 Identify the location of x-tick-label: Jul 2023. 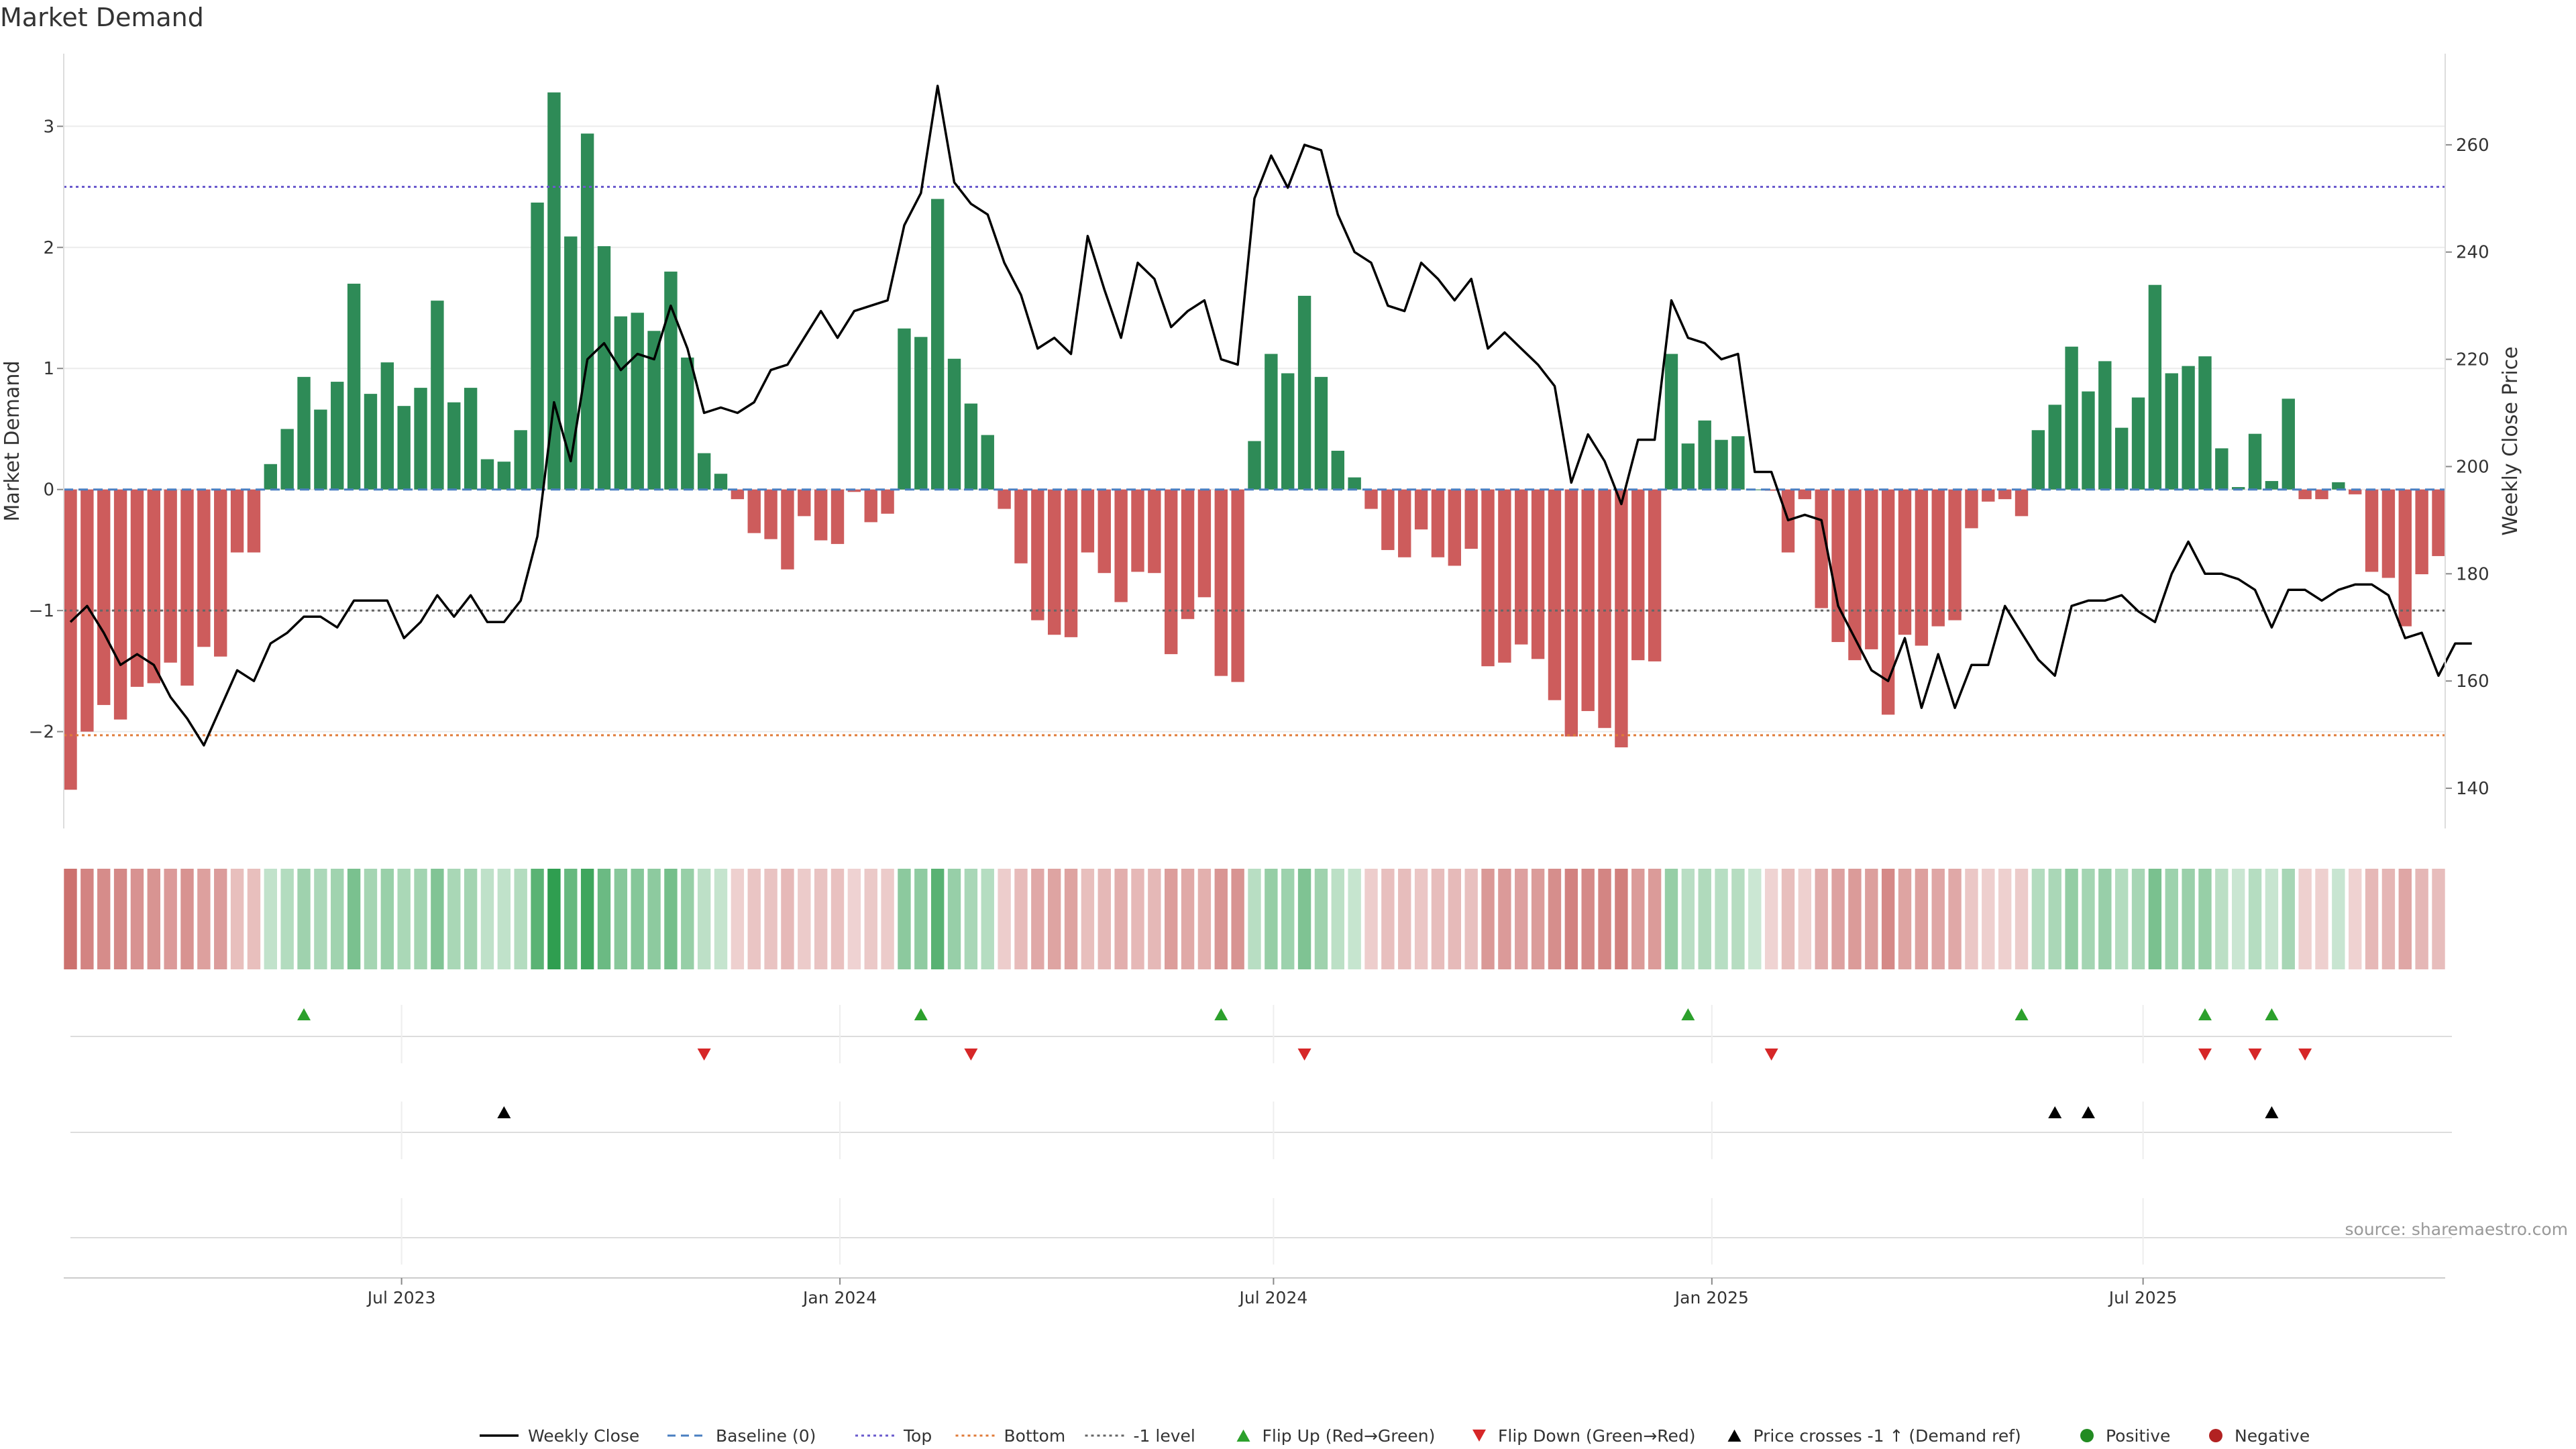
(401, 1297).